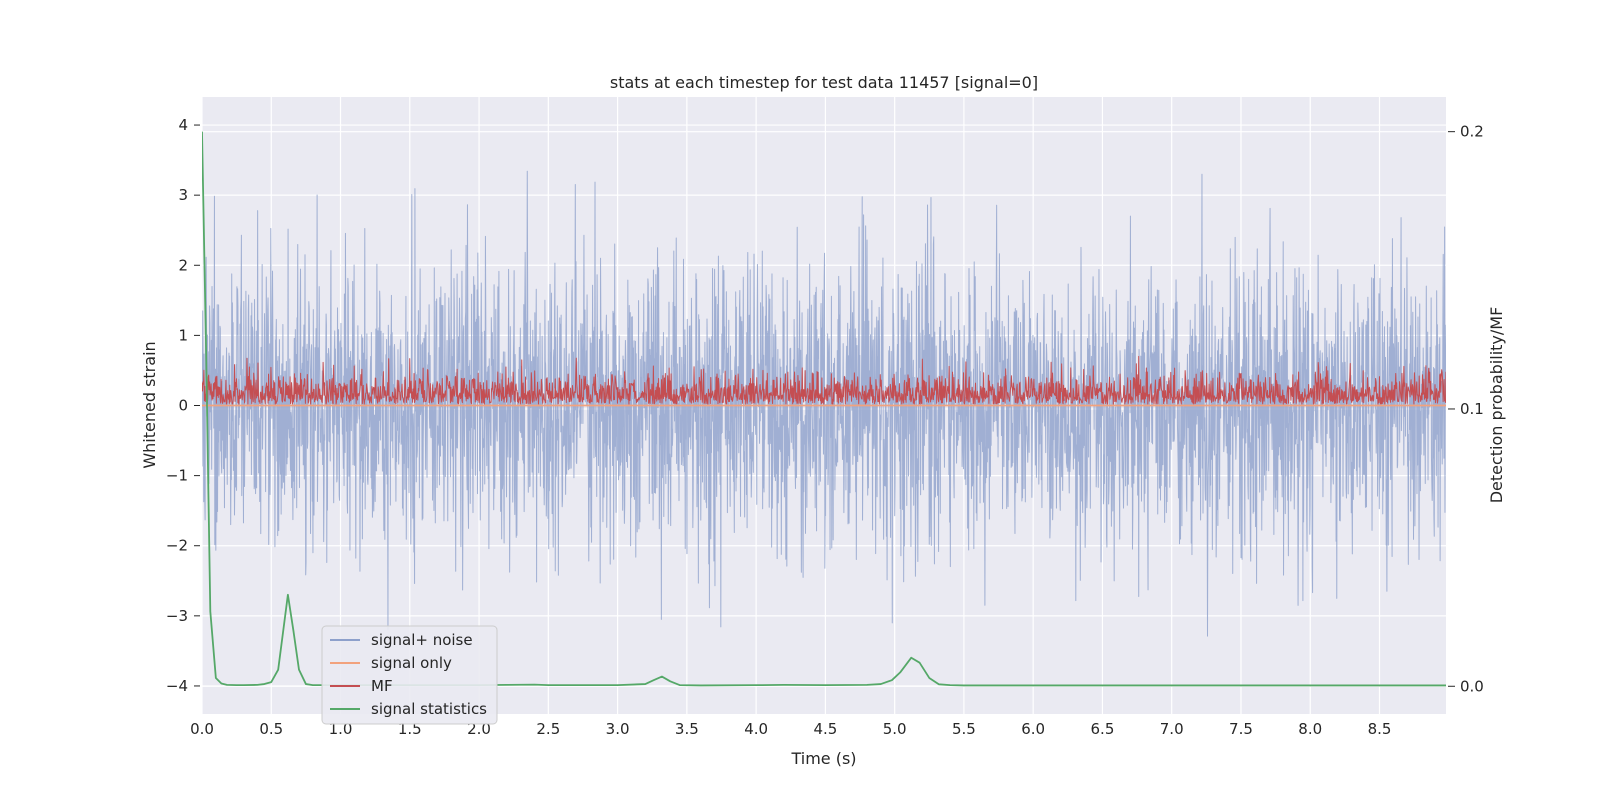 Image resolution: width=1600 pixels, height=800 pixels. Describe the element at coordinates (271, 729) in the screenshot. I see `x-tick-label: 0.5` at that location.